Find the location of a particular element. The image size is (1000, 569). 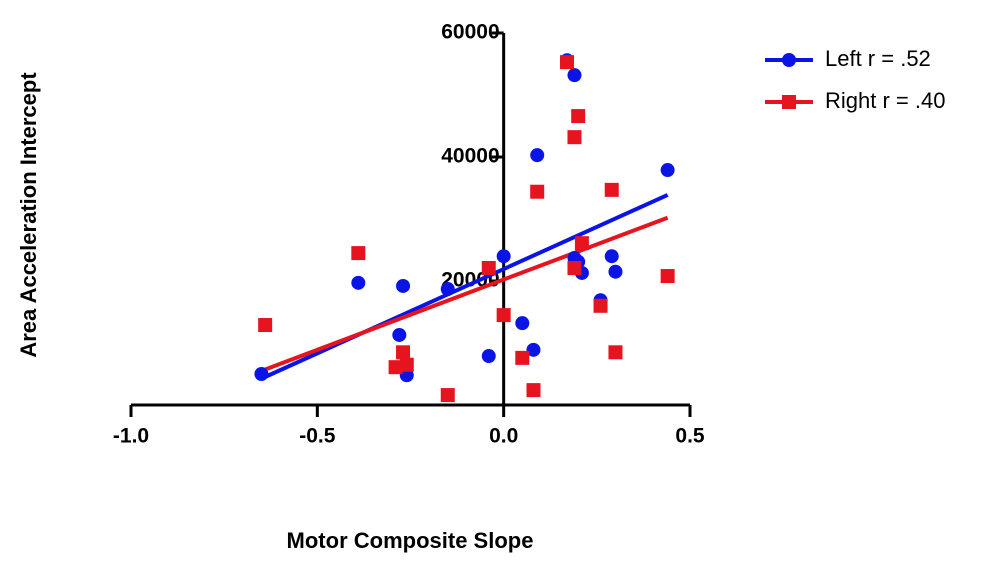

legend-label: Left r = .52 is located at coordinates (878, 58).